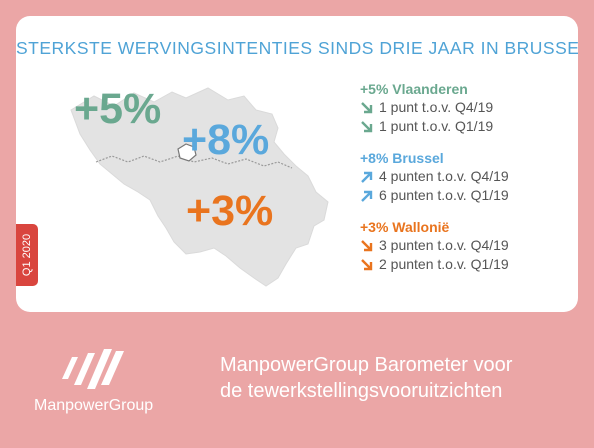  I want to click on brussels-outline, so click(187, 152).